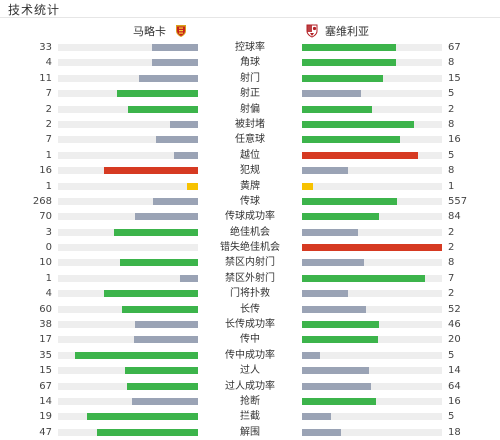 This screenshot has width=500, height=440. What do you see at coordinates (250, 217) in the screenshot?
I see `stat-label: 传球成功率` at bounding box center [250, 217].